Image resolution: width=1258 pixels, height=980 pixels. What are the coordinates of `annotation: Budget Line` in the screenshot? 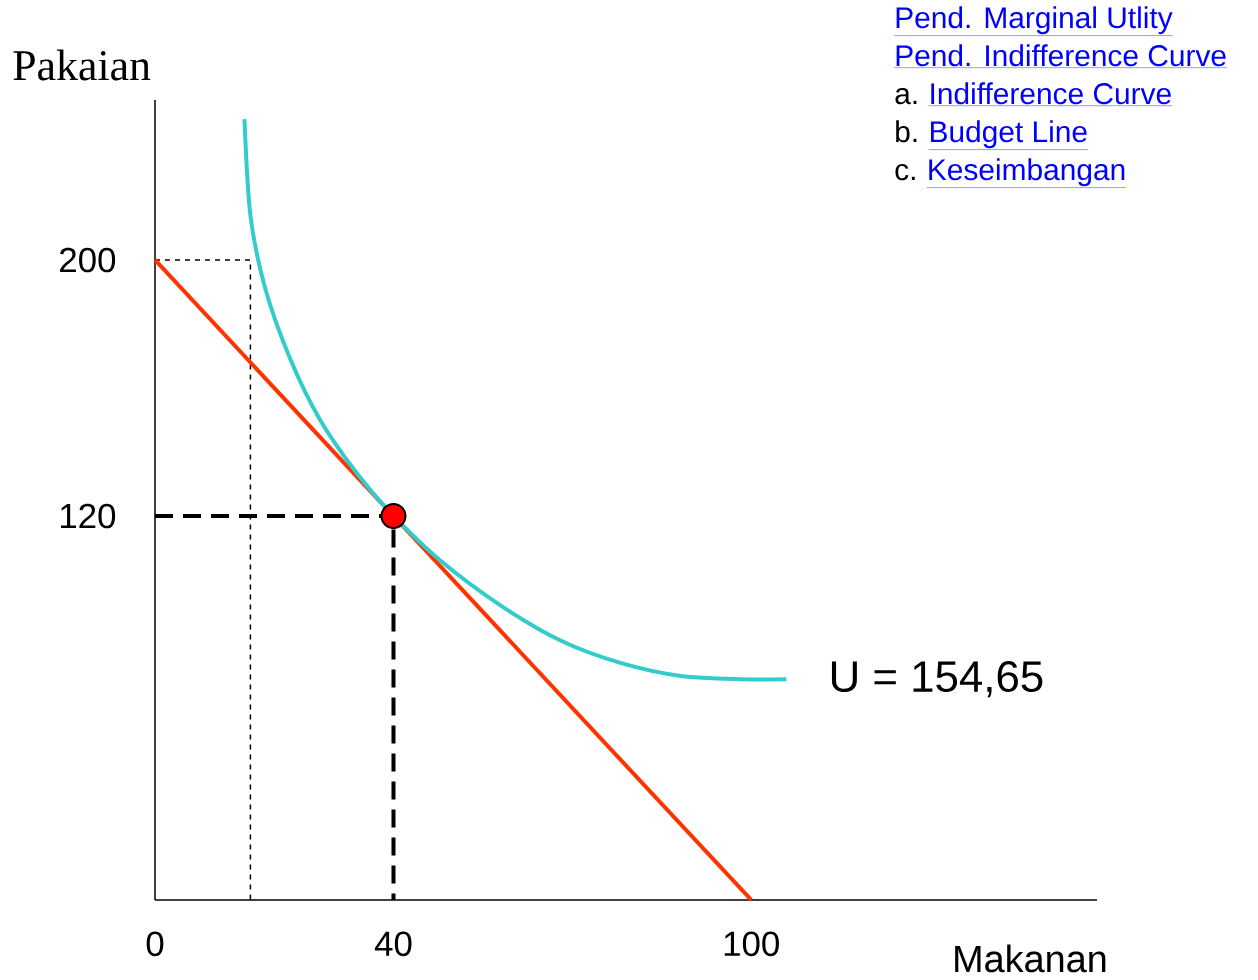 It's located at (1008, 134).